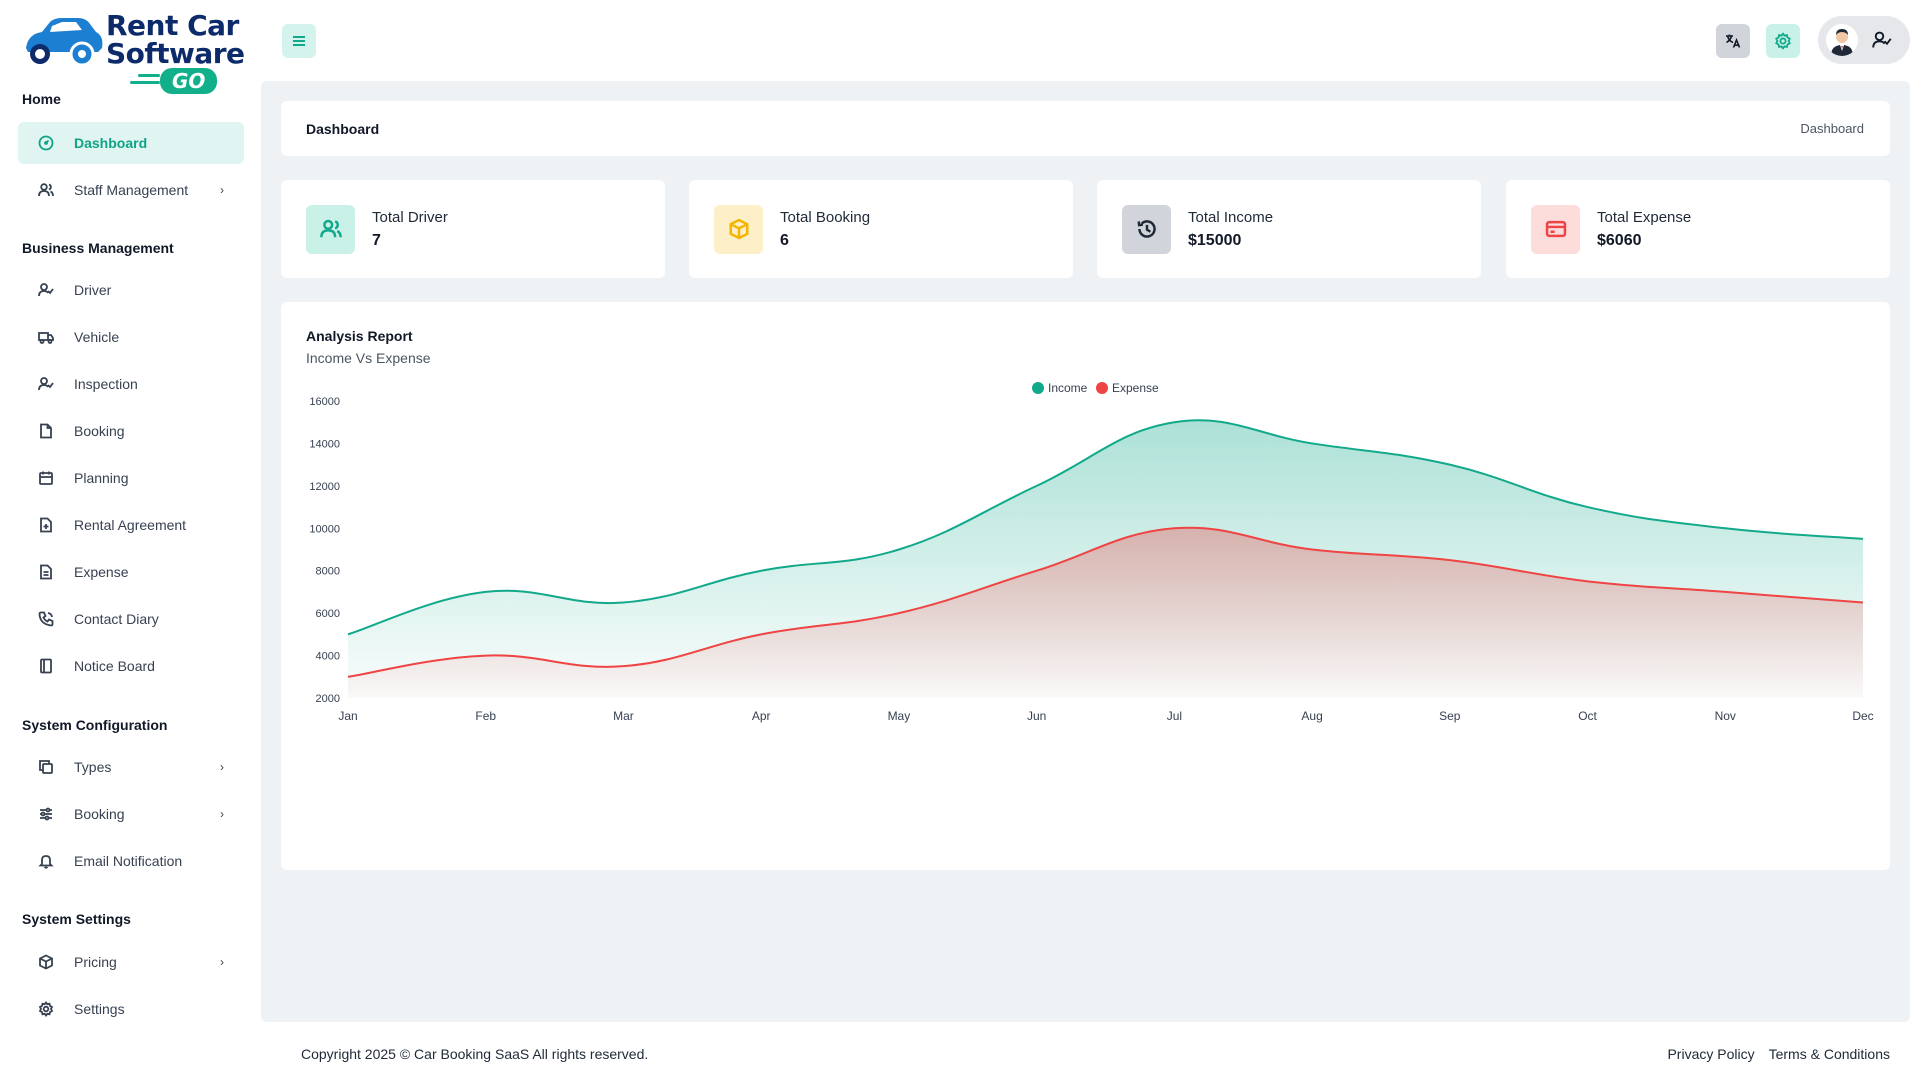 This screenshot has width=1920, height=1080. I want to click on y-tick-label: 2000, so click(328, 699).